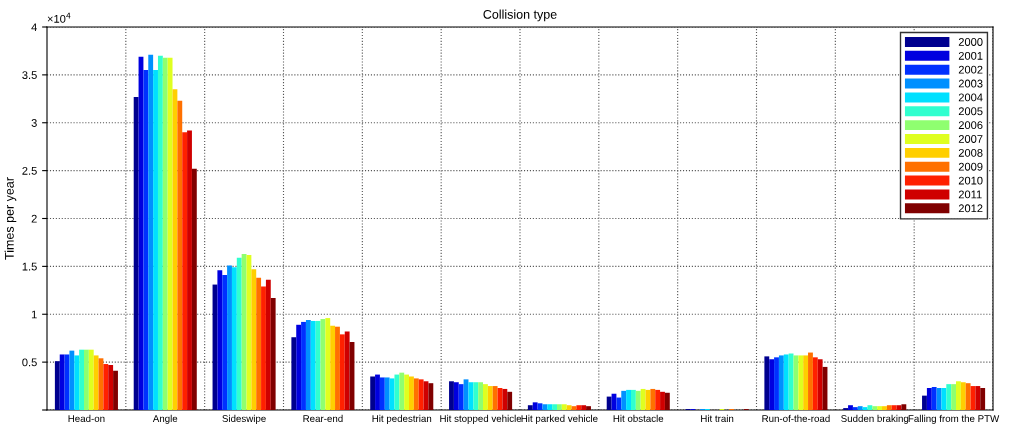 The width and height of the screenshot is (1029, 430). I want to click on y-tick-label: 1, so click(34, 314).